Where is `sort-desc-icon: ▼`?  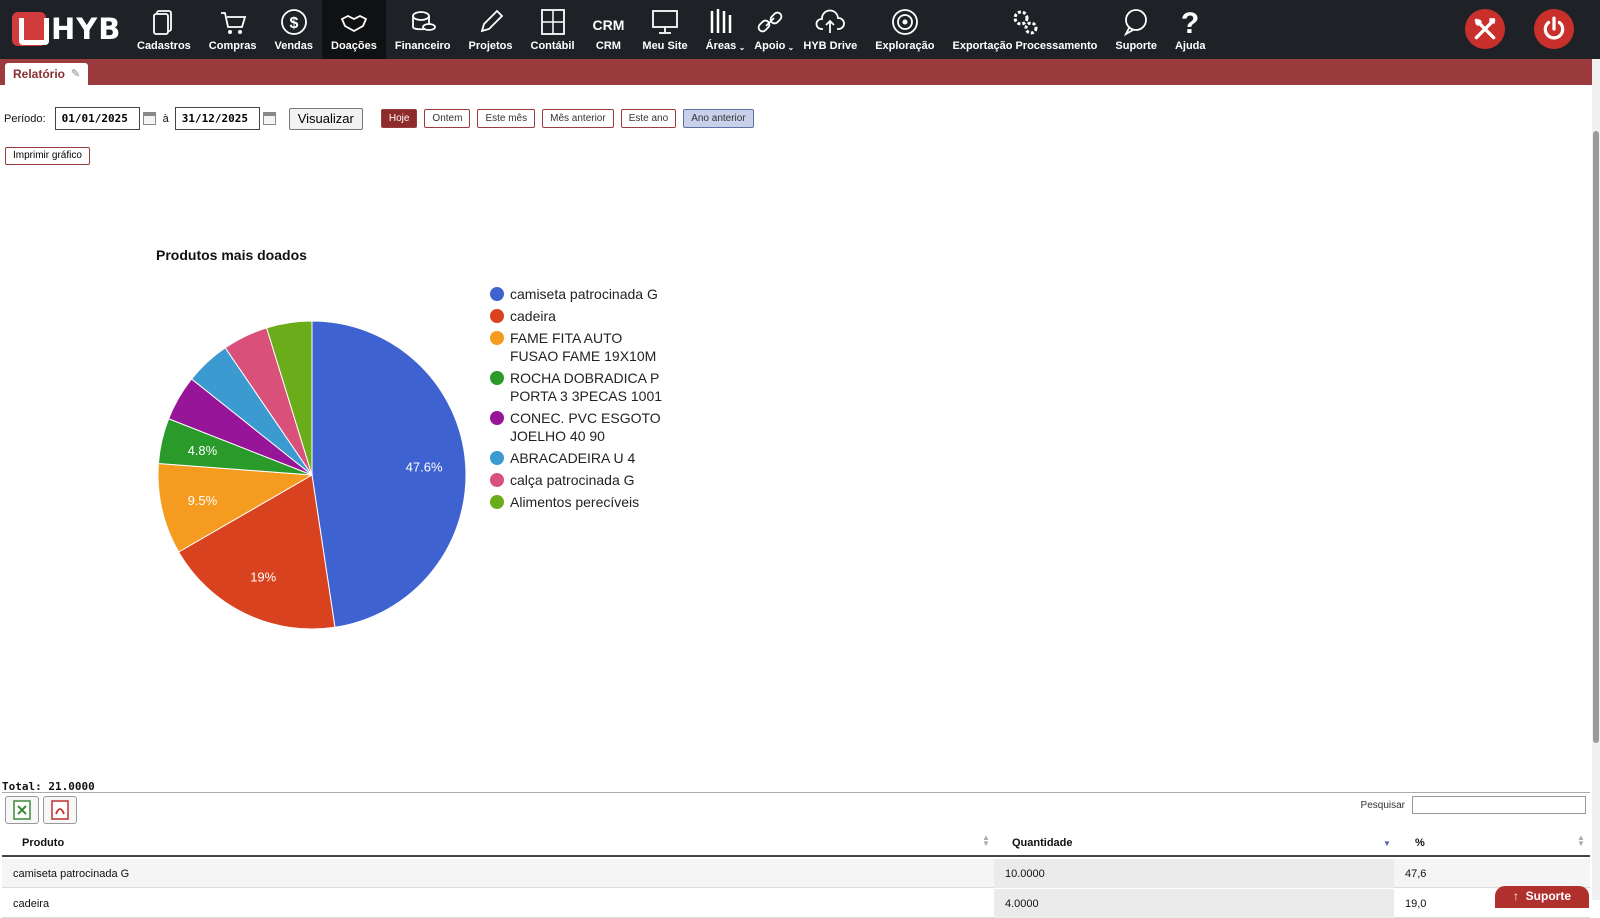
sort-desc-icon: ▼ is located at coordinates (1387, 843).